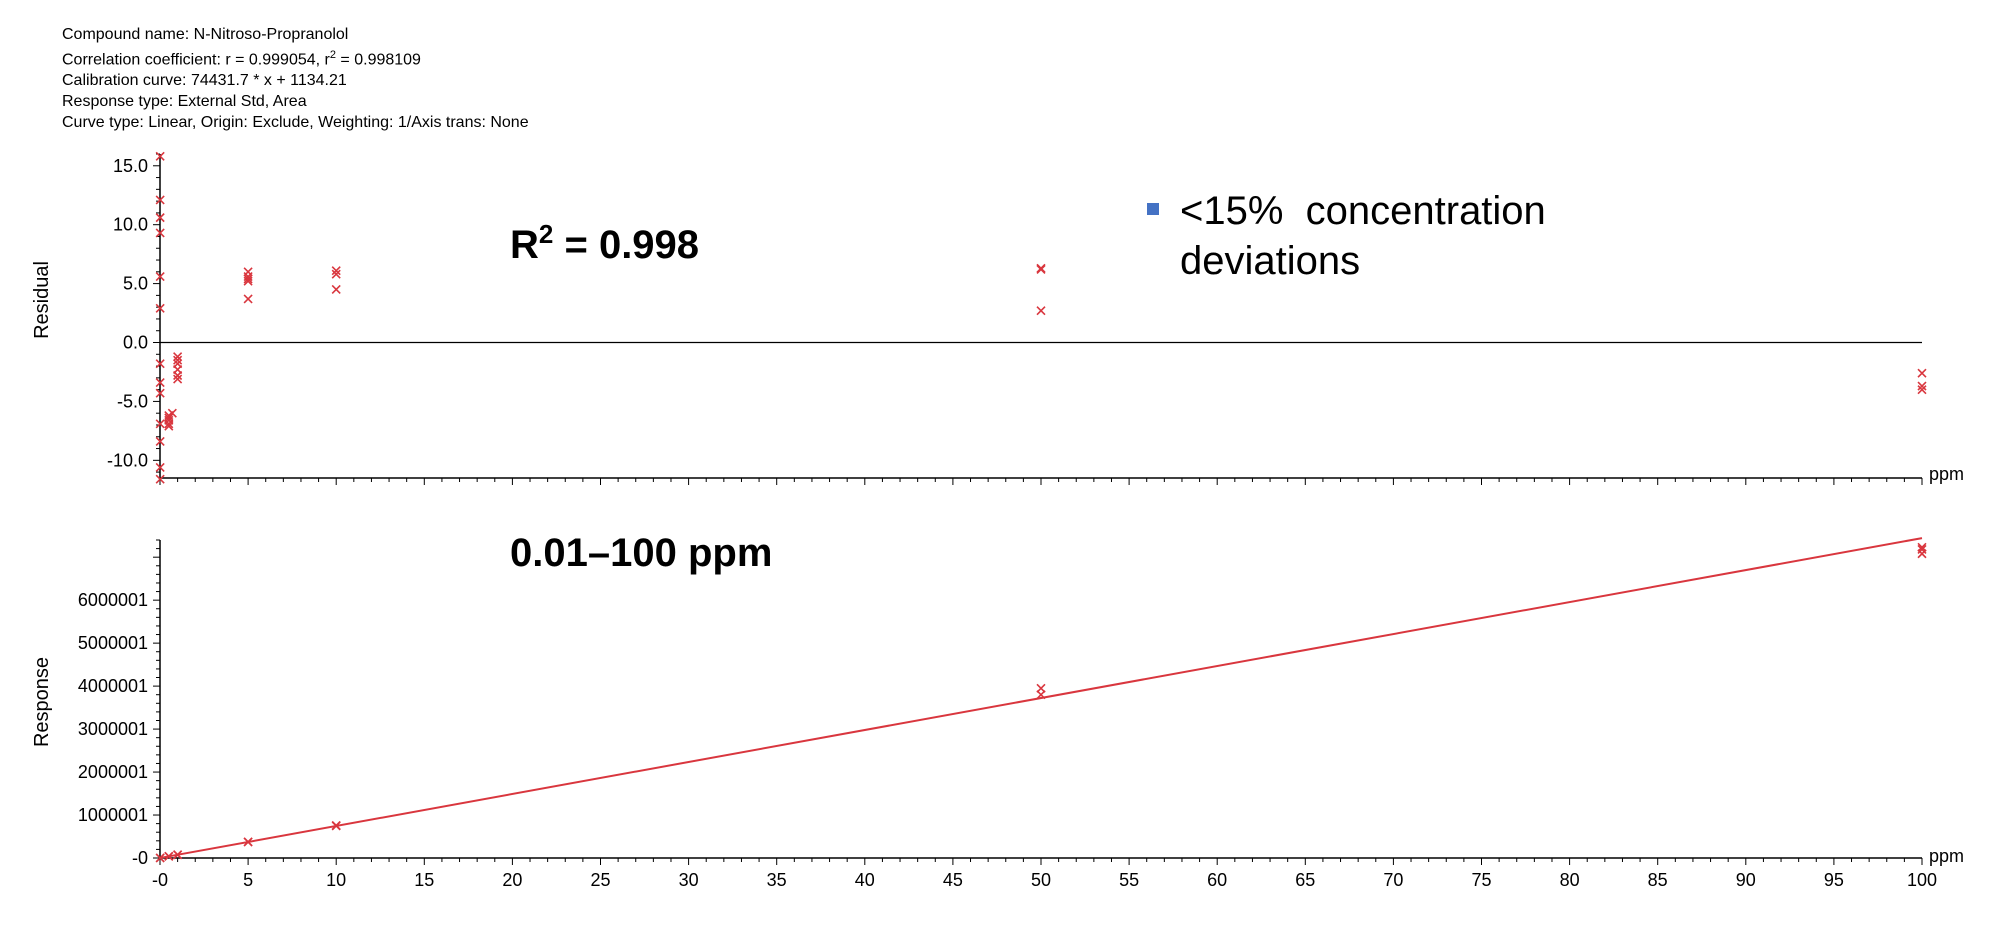 The height and width of the screenshot is (932, 2000). Describe the element at coordinates (689, 880) in the screenshot. I see `response-x-tick-label: 30` at that location.